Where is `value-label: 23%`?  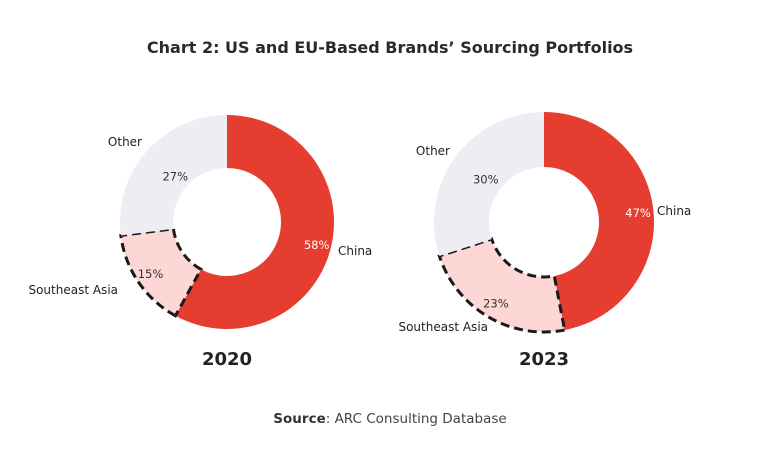 value-label: 23% is located at coordinates (496, 303).